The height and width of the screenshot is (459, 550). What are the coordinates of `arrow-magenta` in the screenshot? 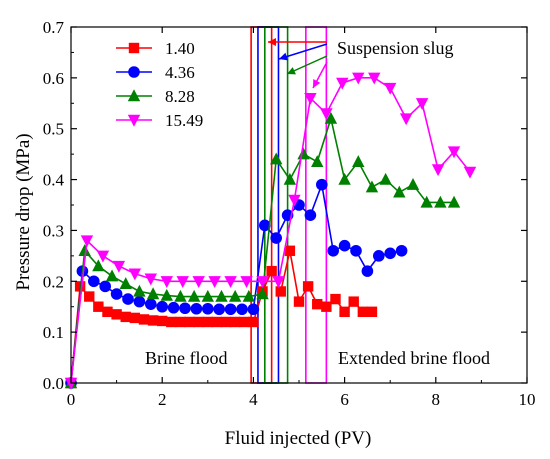 It's located at (320, 75).